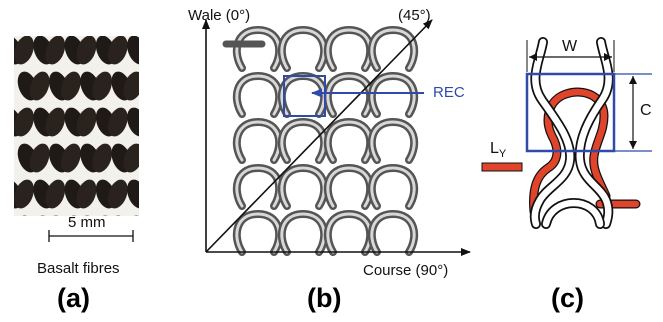 The image size is (663, 322). I want to click on ly-bar, so click(502, 167).